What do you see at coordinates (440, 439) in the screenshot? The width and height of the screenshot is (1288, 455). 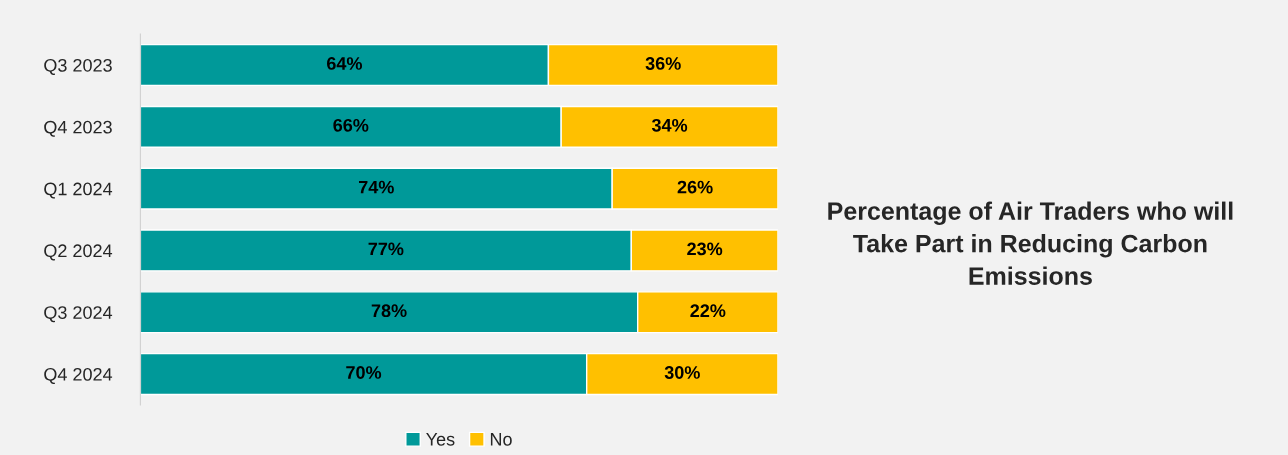 I see `legend-label: Yes` at bounding box center [440, 439].